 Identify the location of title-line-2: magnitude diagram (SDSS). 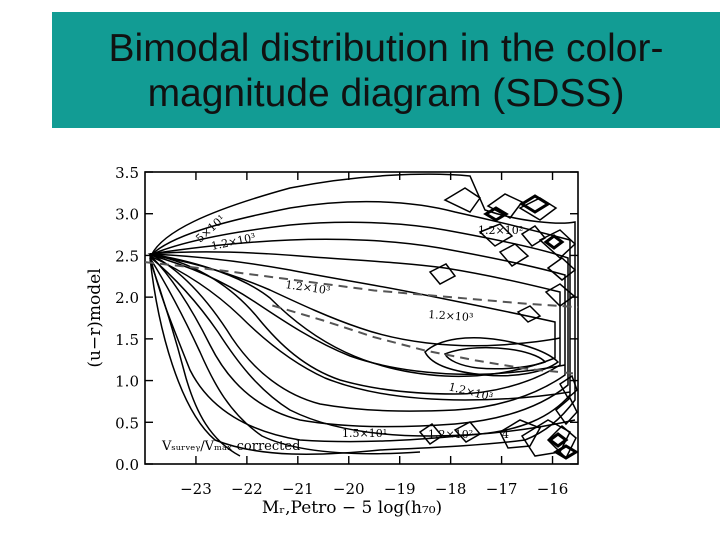
(386, 93).